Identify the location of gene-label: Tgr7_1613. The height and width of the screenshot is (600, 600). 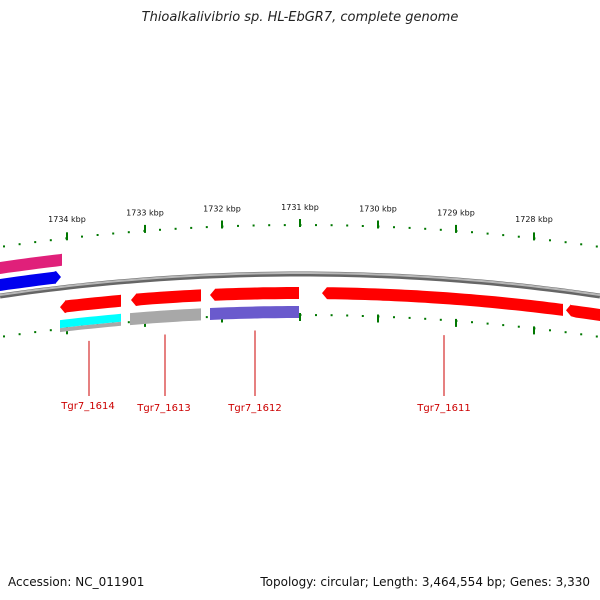
(163, 408).